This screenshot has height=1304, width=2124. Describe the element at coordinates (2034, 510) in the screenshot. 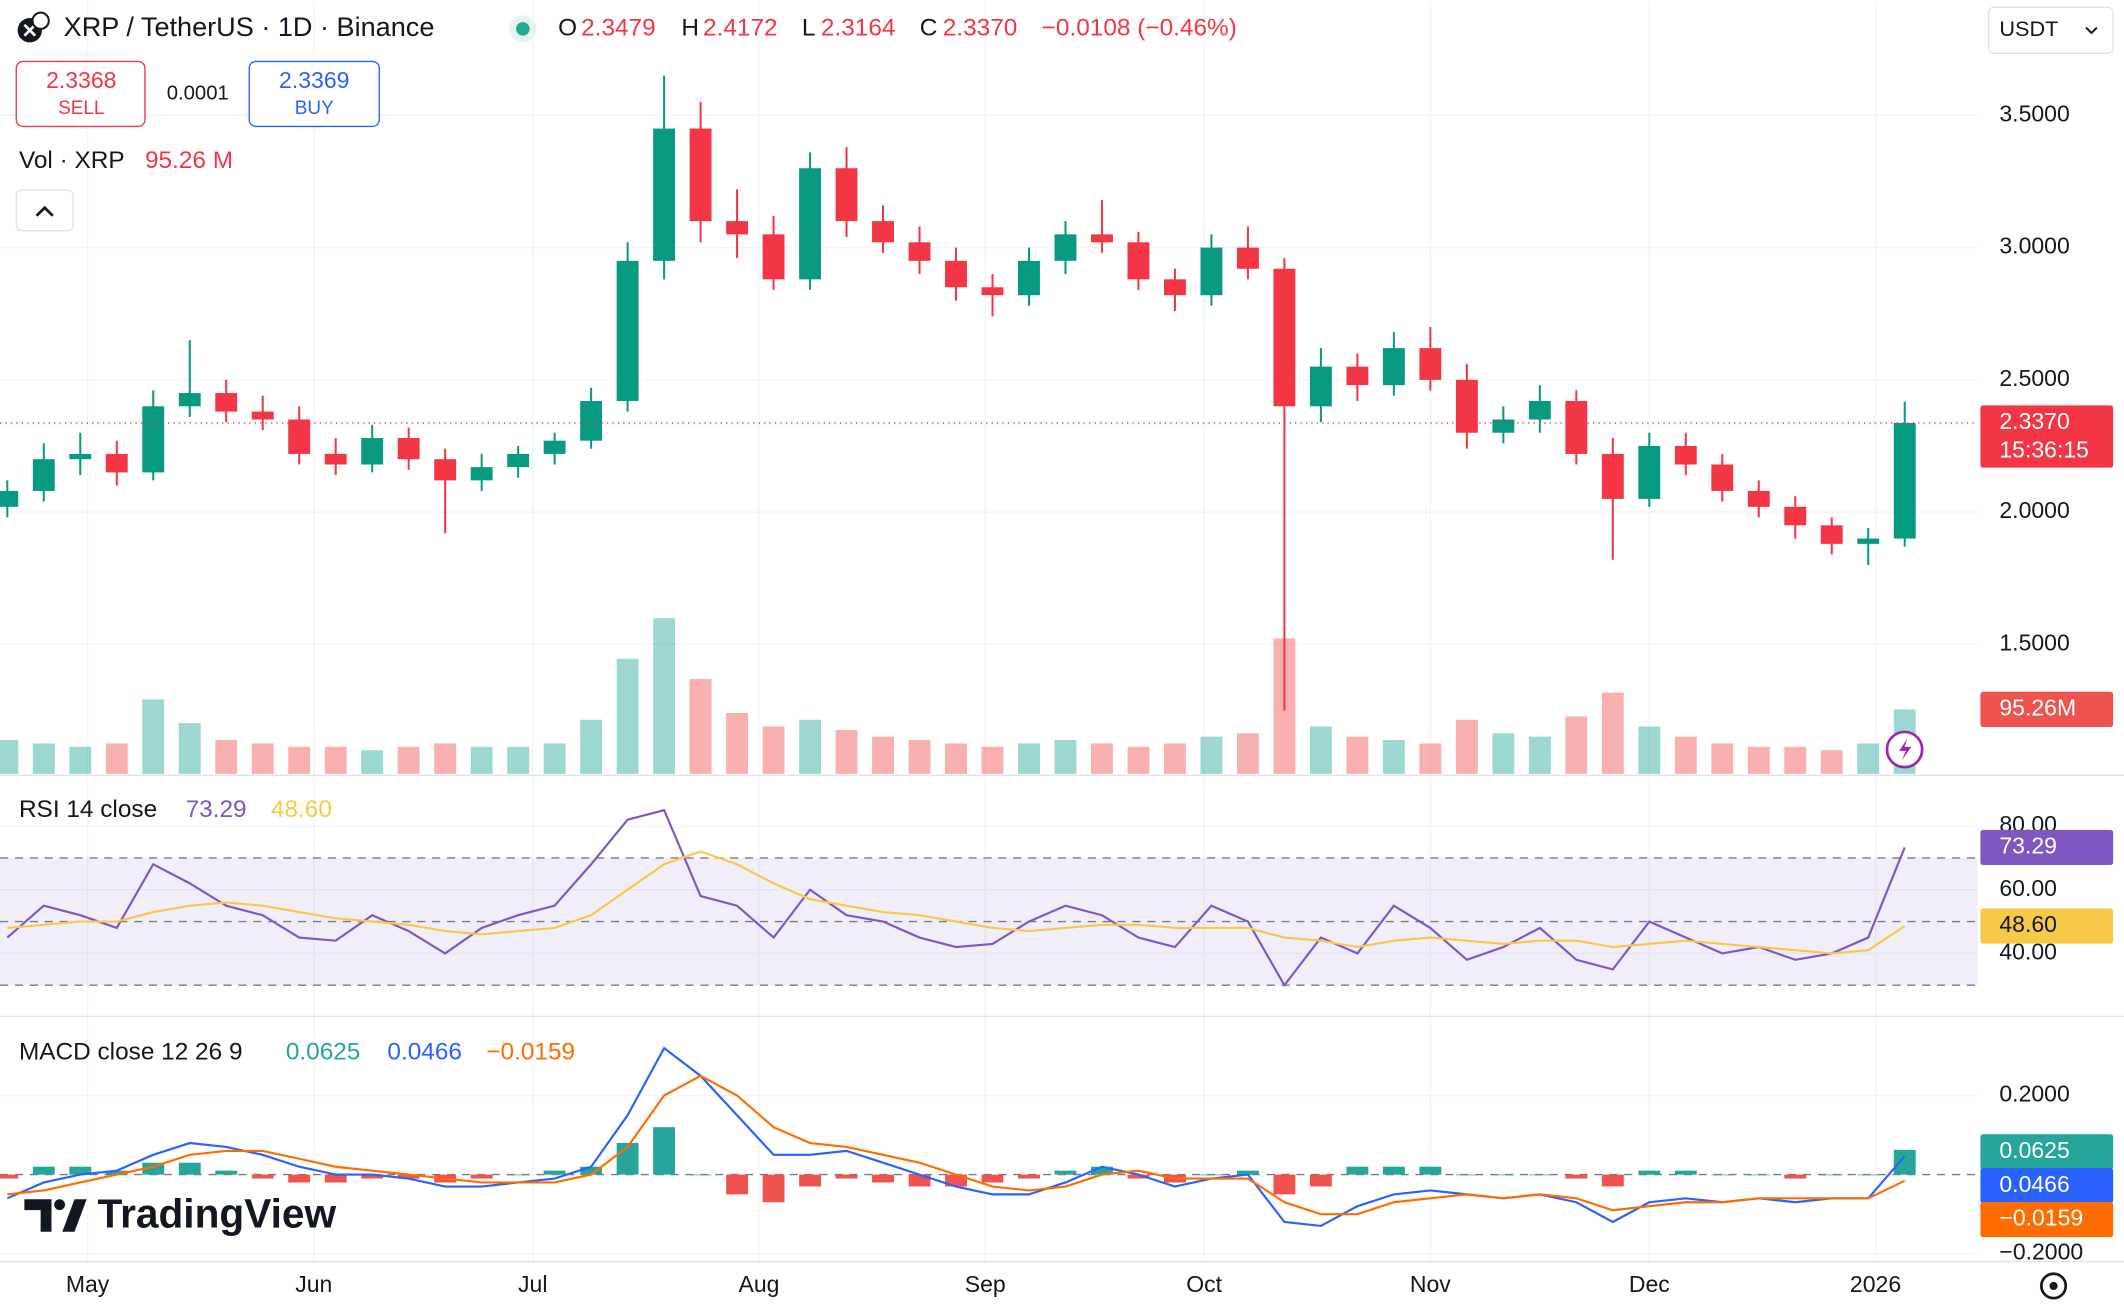

I see `y-tick-label: 2.0000` at that location.